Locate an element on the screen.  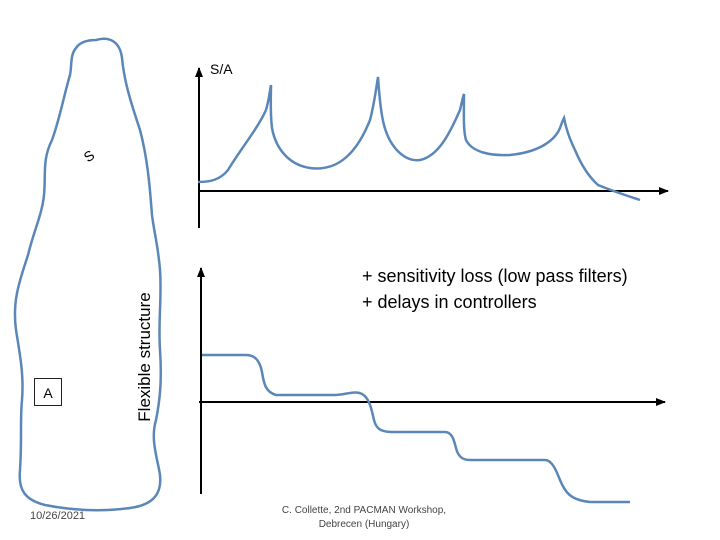
footer-credit-line-2: Debrecen (Hungary) is located at coordinates (364, 524).